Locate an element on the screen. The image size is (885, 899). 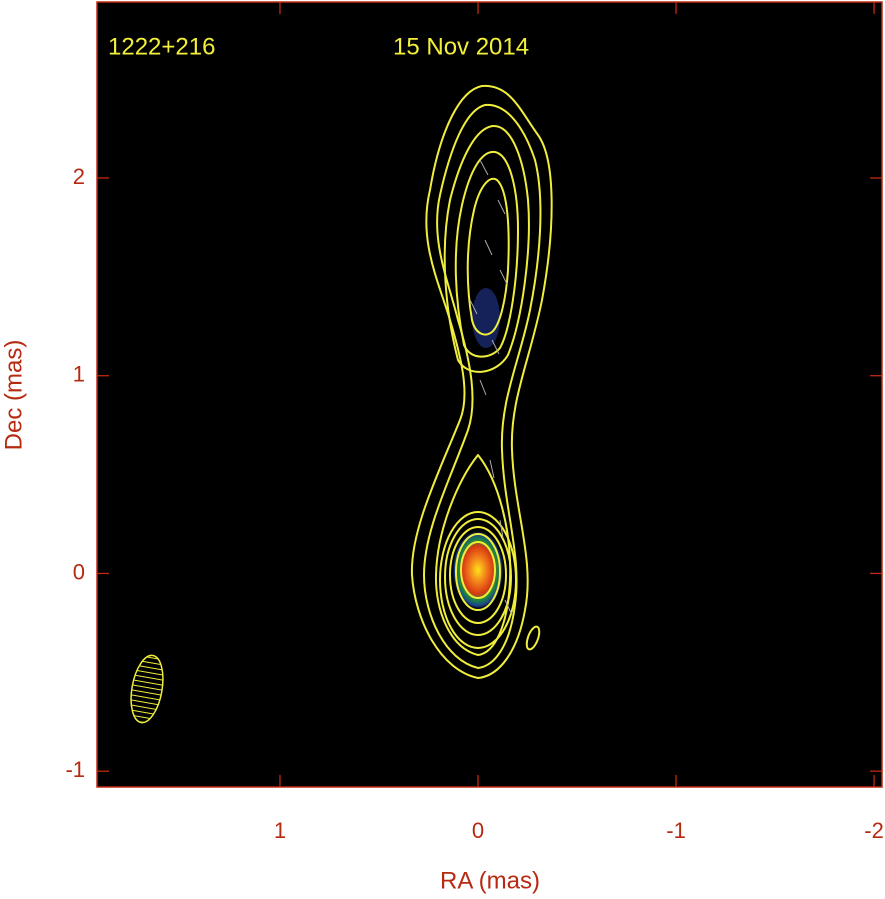
jet-emission is located at coordinates (486, 318).